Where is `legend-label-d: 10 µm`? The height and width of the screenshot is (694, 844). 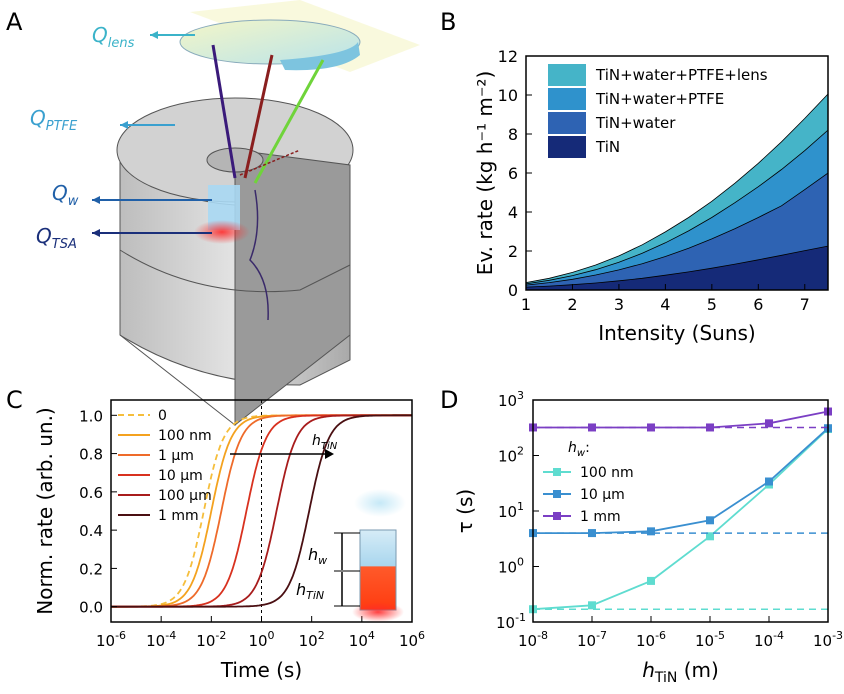
legend-label-d: 10 µm is located at coordinates (602, 495).